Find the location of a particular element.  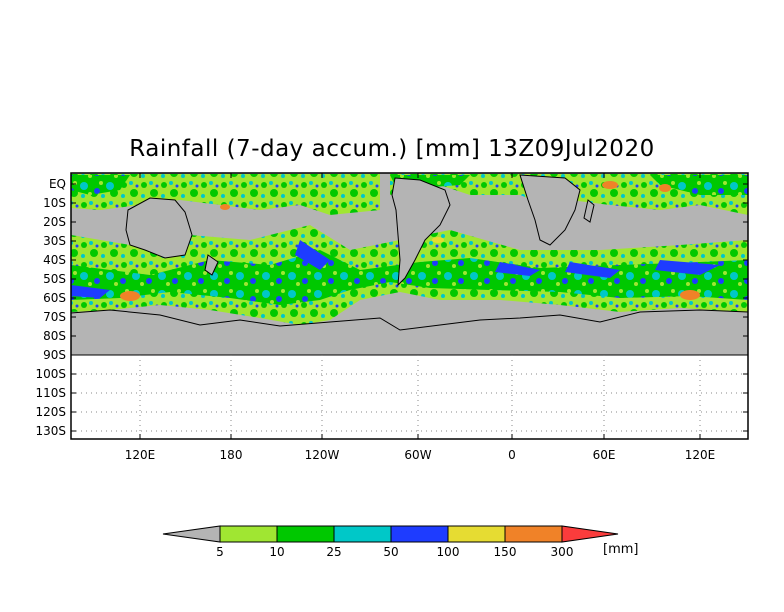

colorbar-threshold-label: 5 is located at coordinates (220, 552).